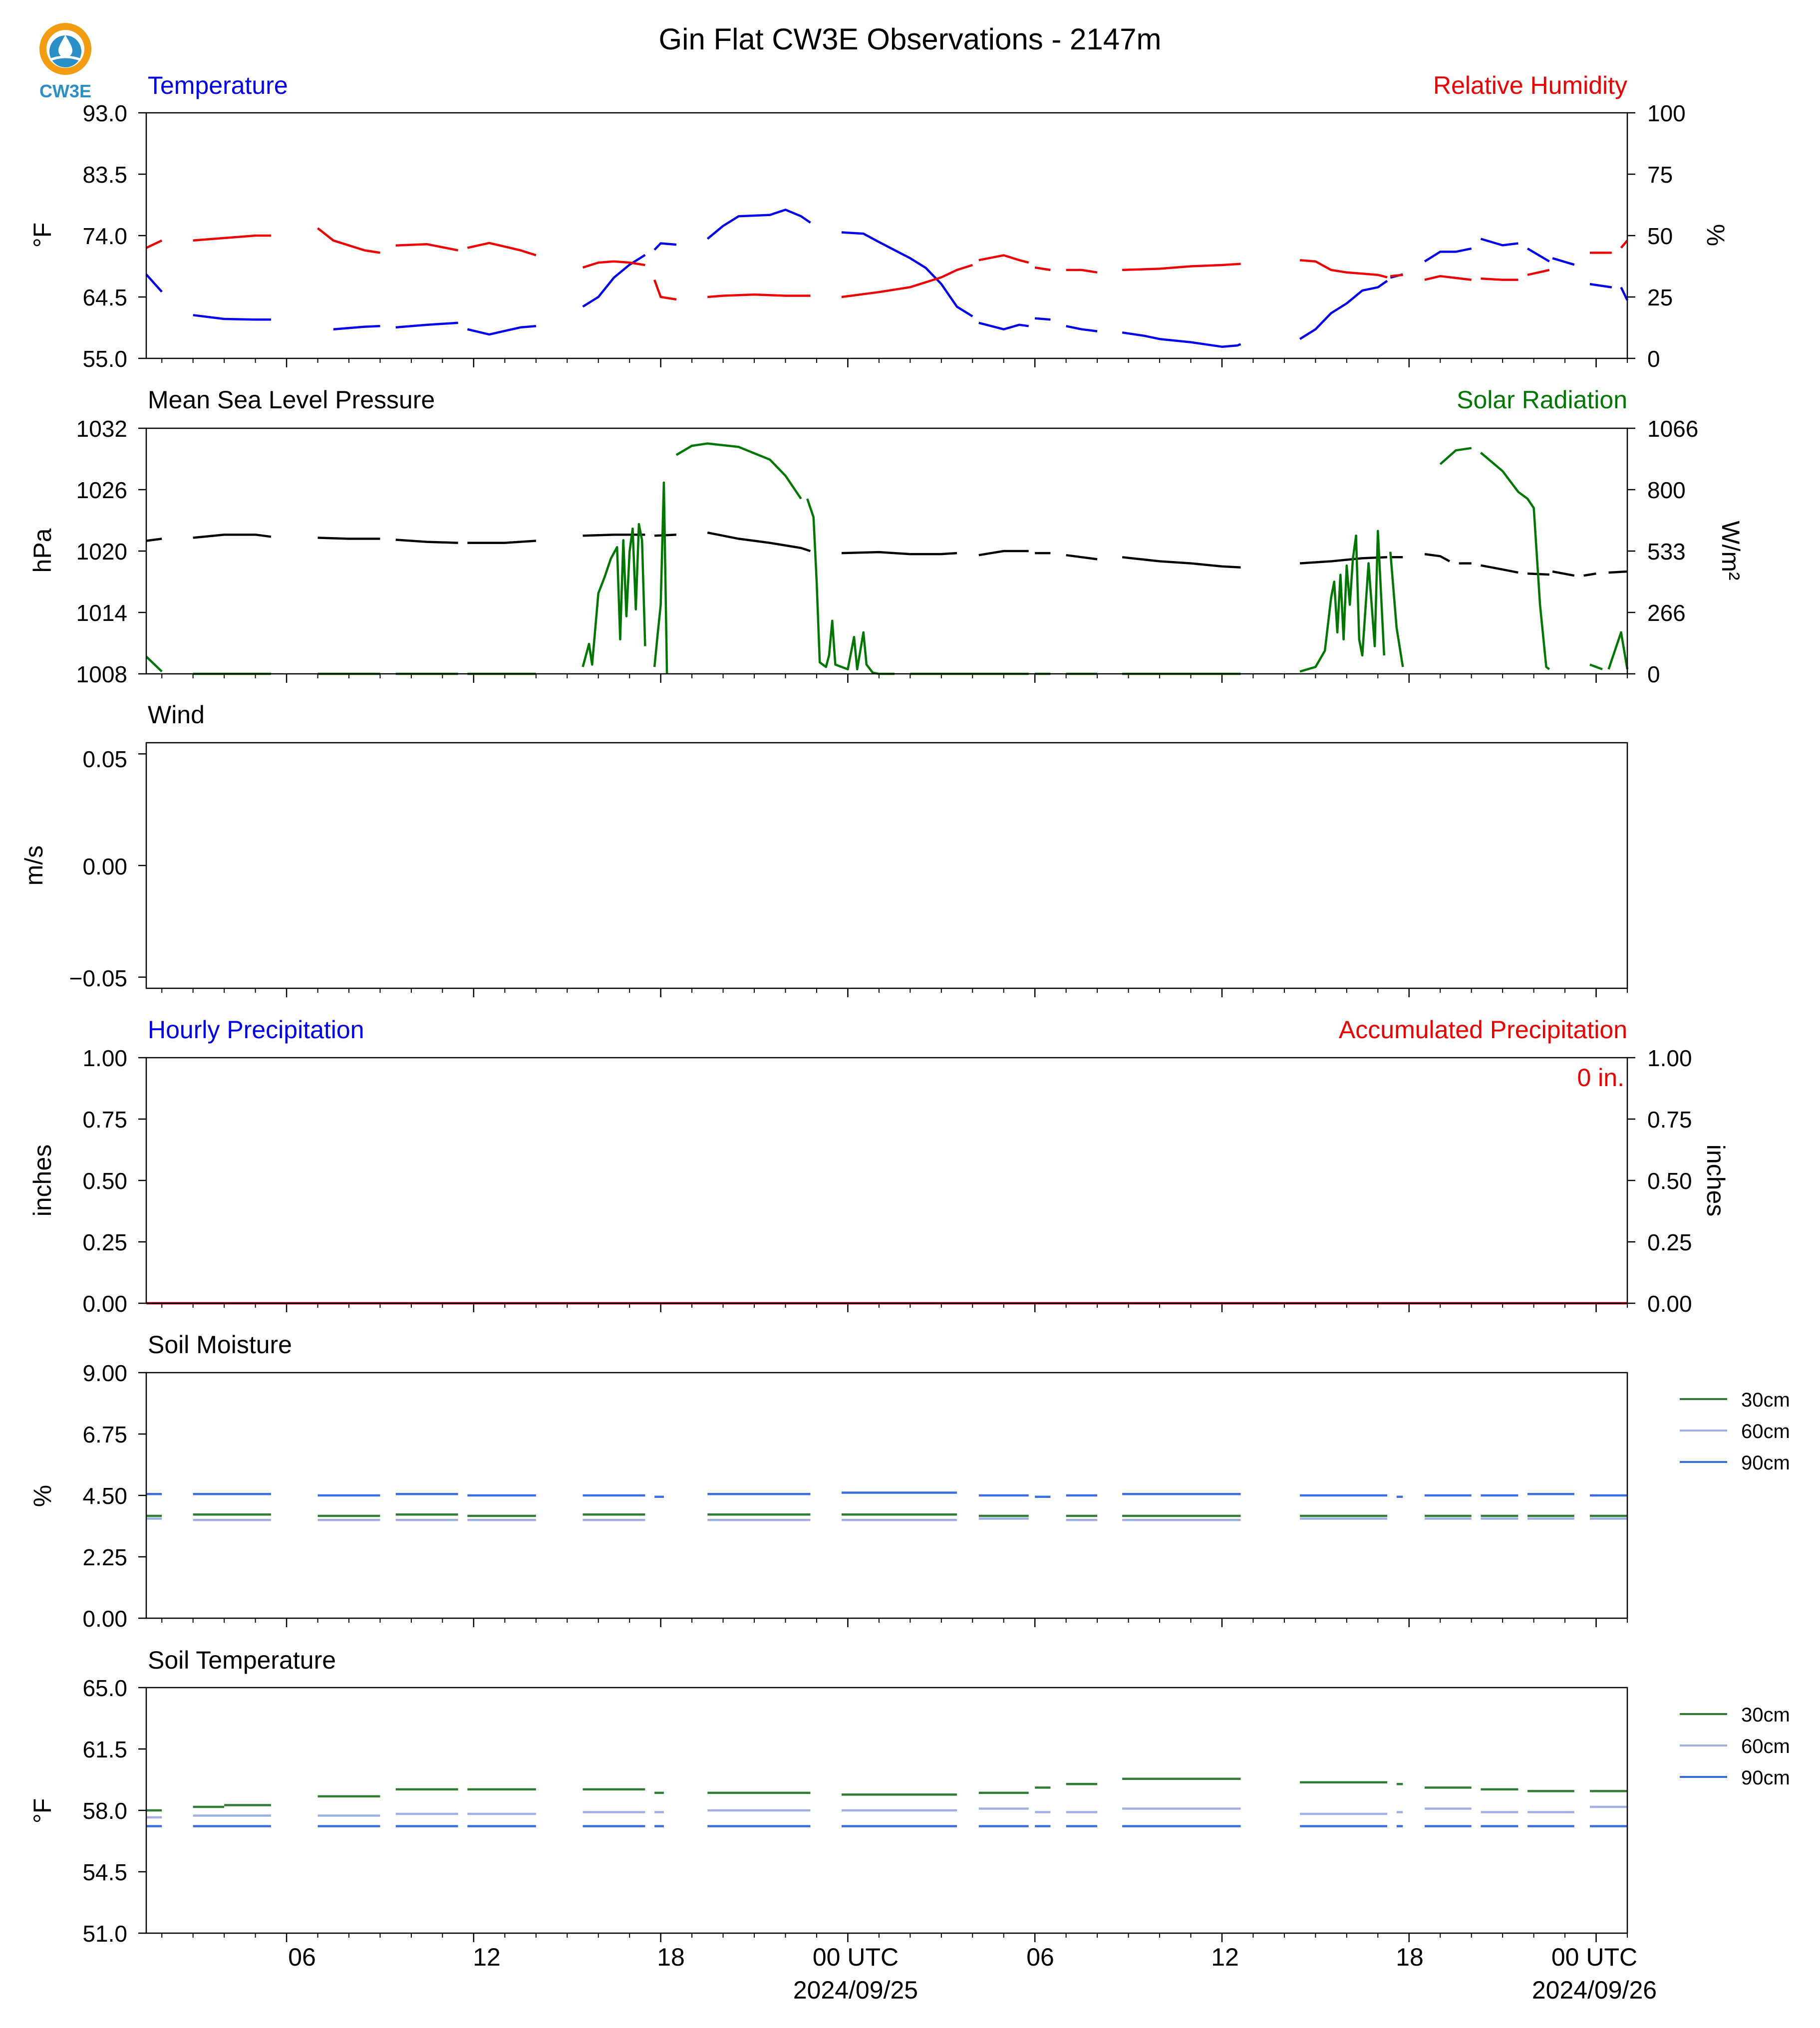 Image resolution: width=1820 pixels, height=2028 pixels. What do you see at coordinates (98, 978) in the screenshot?
I see `y-tick-label: −0.05` at bounding box center [98, 978].